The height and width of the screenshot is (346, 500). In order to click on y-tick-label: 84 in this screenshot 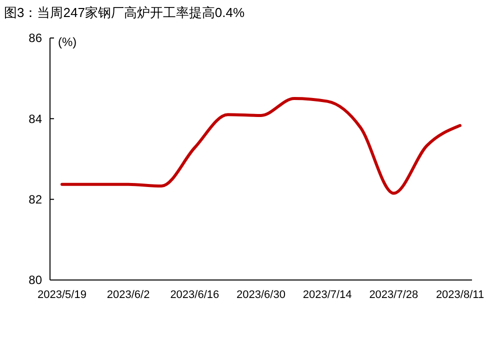, I will do `click(35, 119)`.